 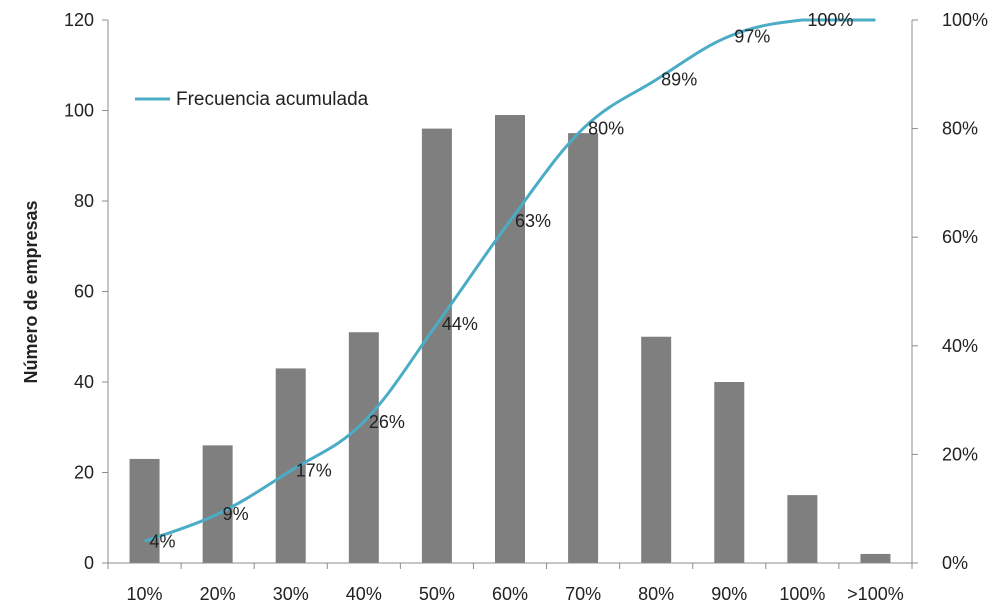 I want to click on cumulative-data-label: 100%, so click(x=830, y=20).